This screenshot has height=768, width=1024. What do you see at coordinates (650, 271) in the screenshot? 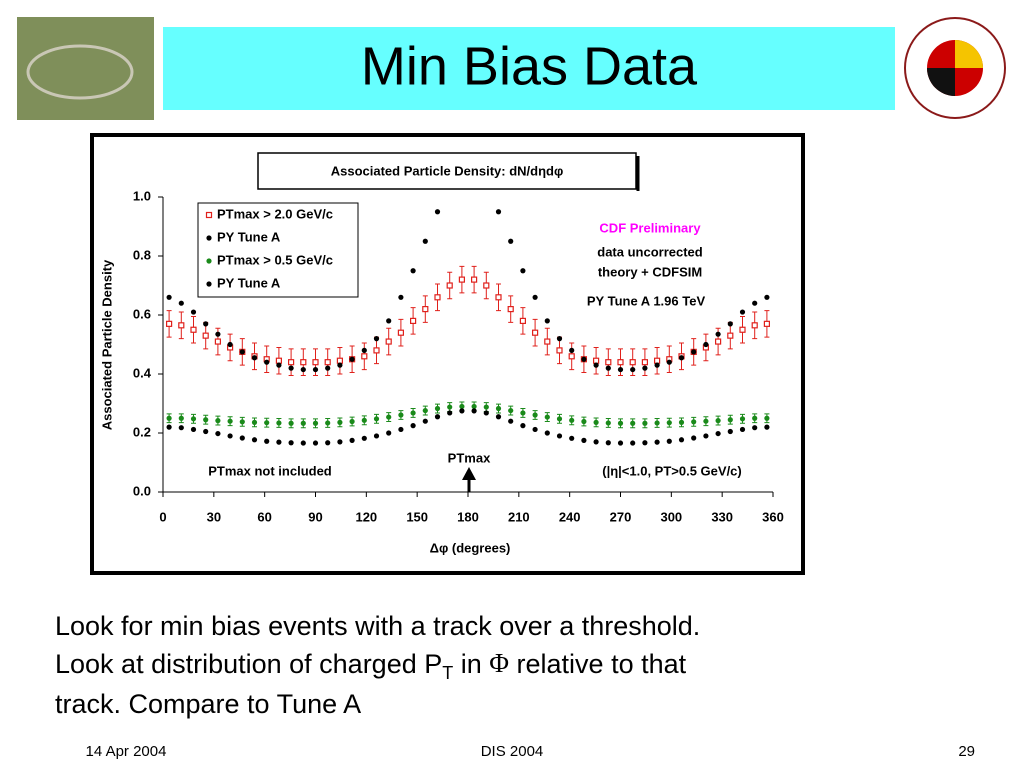
I see `annotation: theory + CDFSIM` at bounding box center [650, 271].